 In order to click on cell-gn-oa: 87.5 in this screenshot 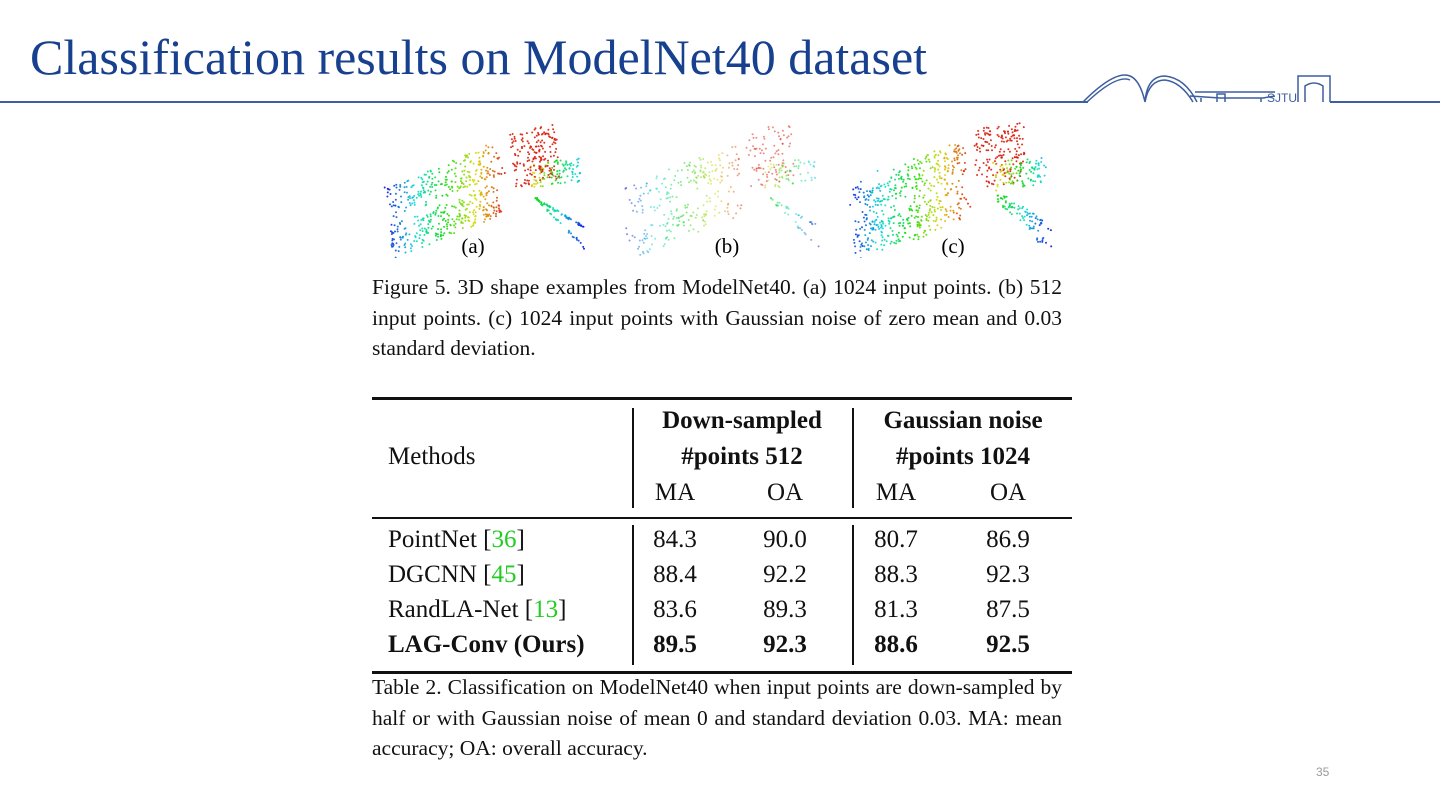, I will do `click(1008, 609)`.